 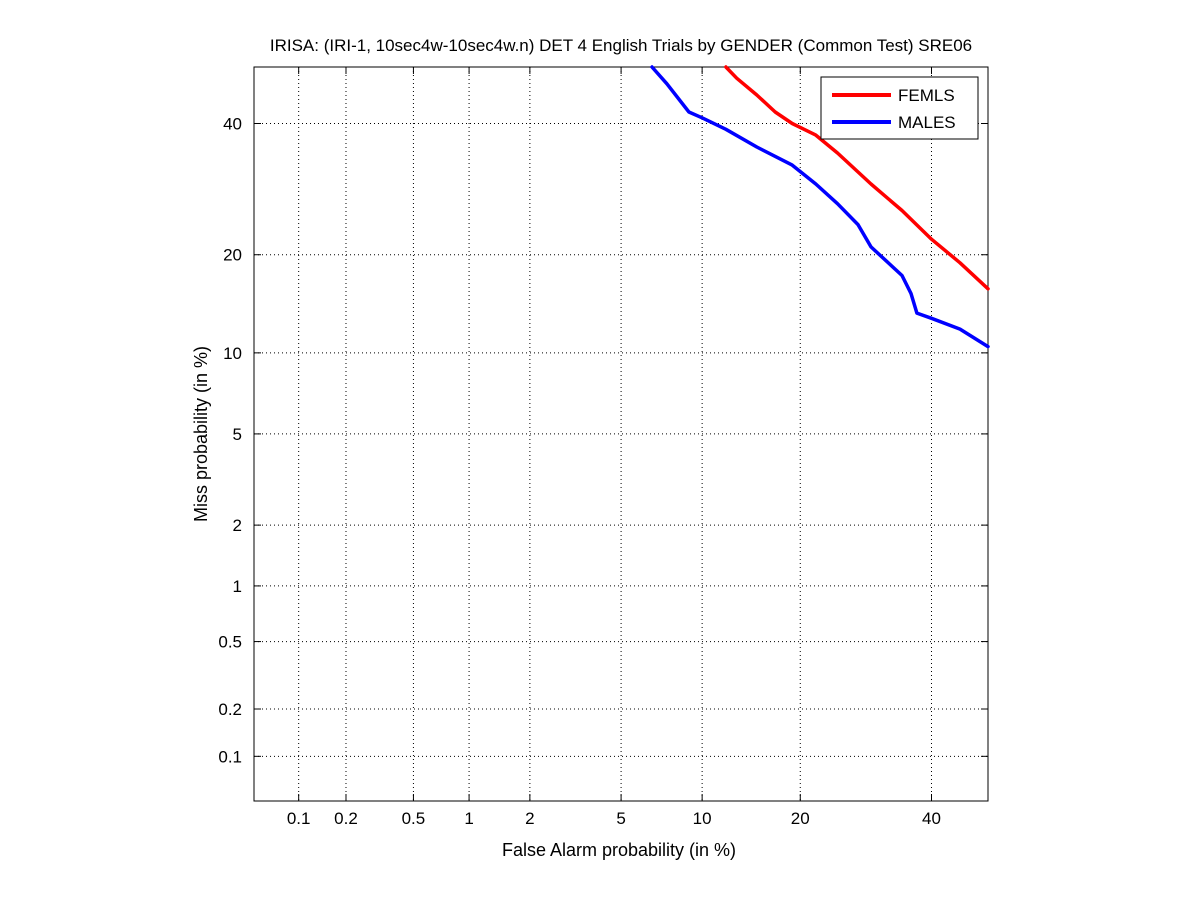 What do you see at coordinates (346, 818) in the screenshot?
I see `x-tick-label: 0.2` at bounding box center [346, 818].